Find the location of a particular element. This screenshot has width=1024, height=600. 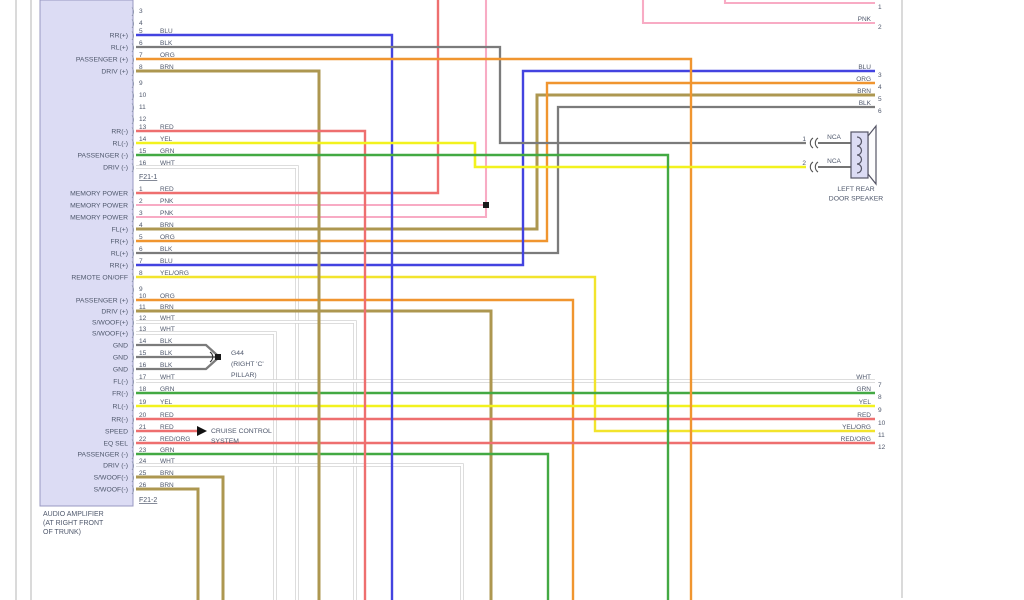

pin-number: 22 is located at coordinates (143, 439).